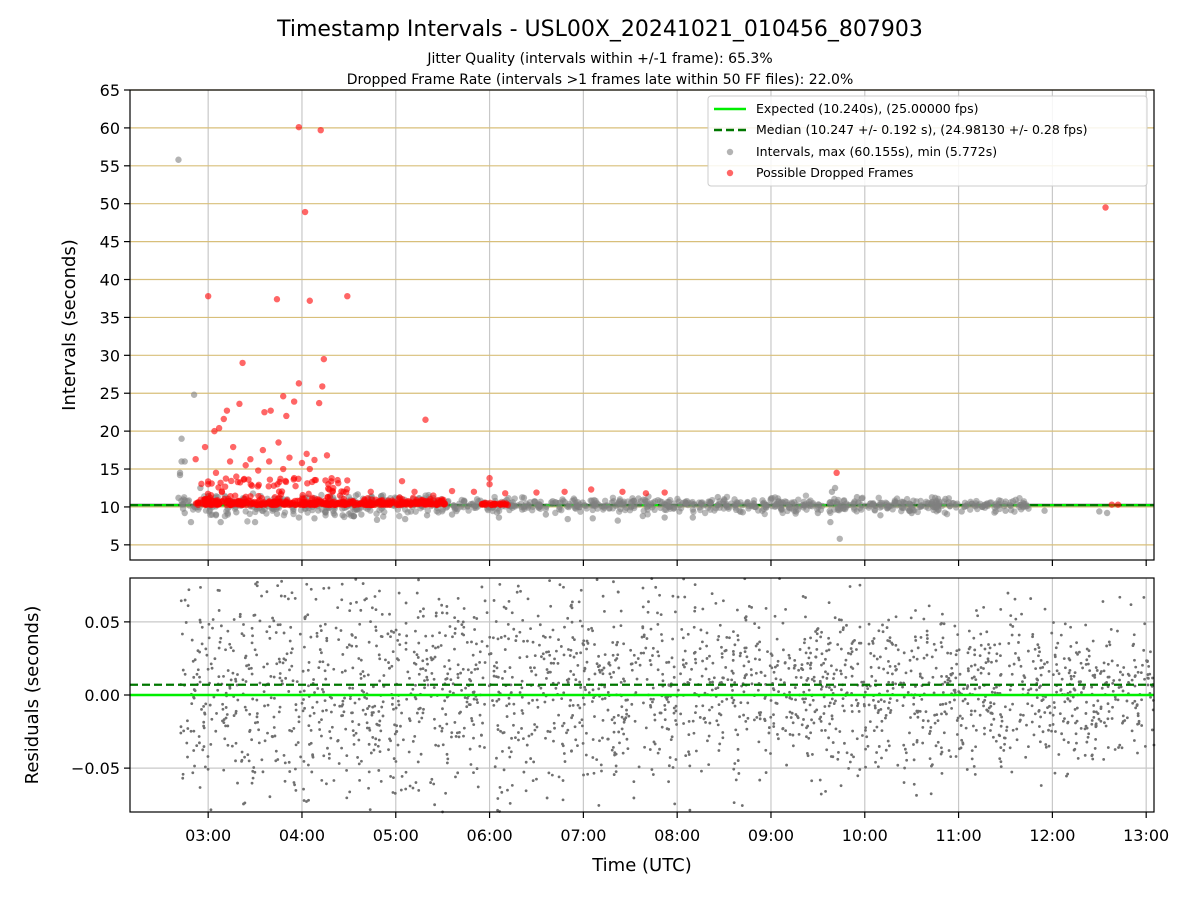 The width and height of the screenshot is (1200, 900). Describe the element at coordinates (865, 835) in the screenshot. I see `bottom-xtick-label-7: 10:00` at that location.